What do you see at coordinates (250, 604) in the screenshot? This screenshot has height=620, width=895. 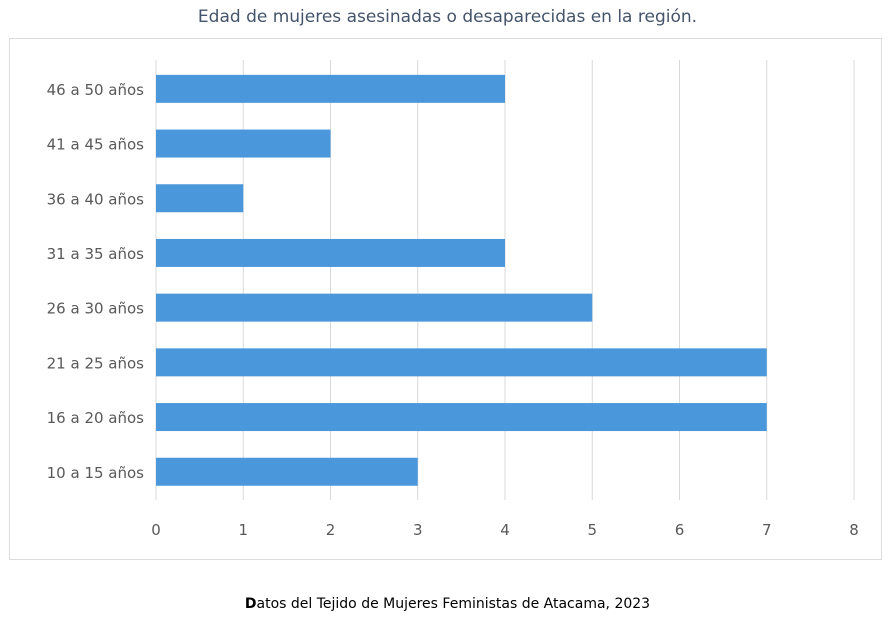 I see `caption-initial: D` at bounding box center [250, 604].